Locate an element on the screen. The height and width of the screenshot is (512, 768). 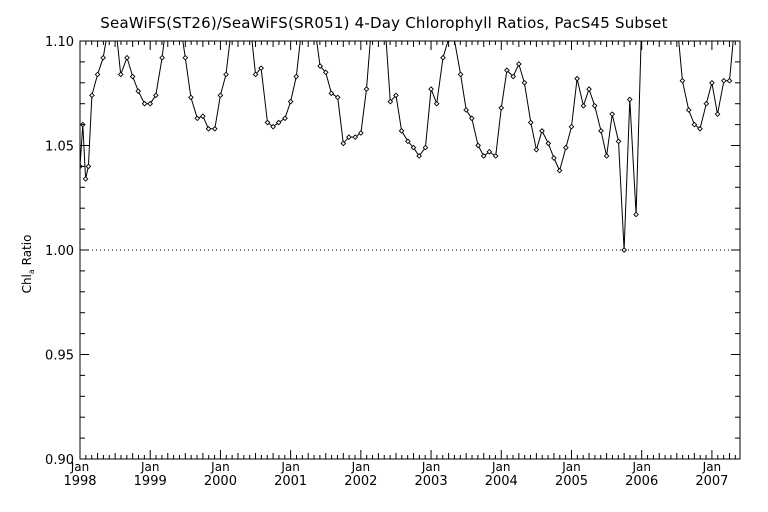
y-tick-label: 1.05 is located at coordinates (59, 147).